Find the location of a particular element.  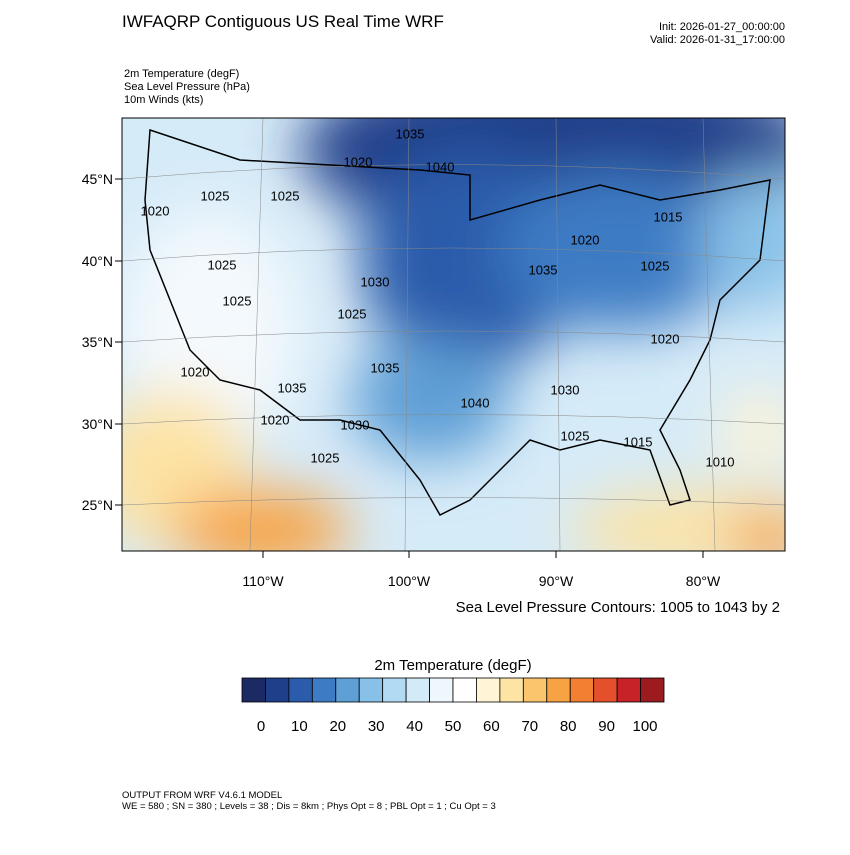

colorbar-tick-label: 80 is located at coordinates (568, 726).